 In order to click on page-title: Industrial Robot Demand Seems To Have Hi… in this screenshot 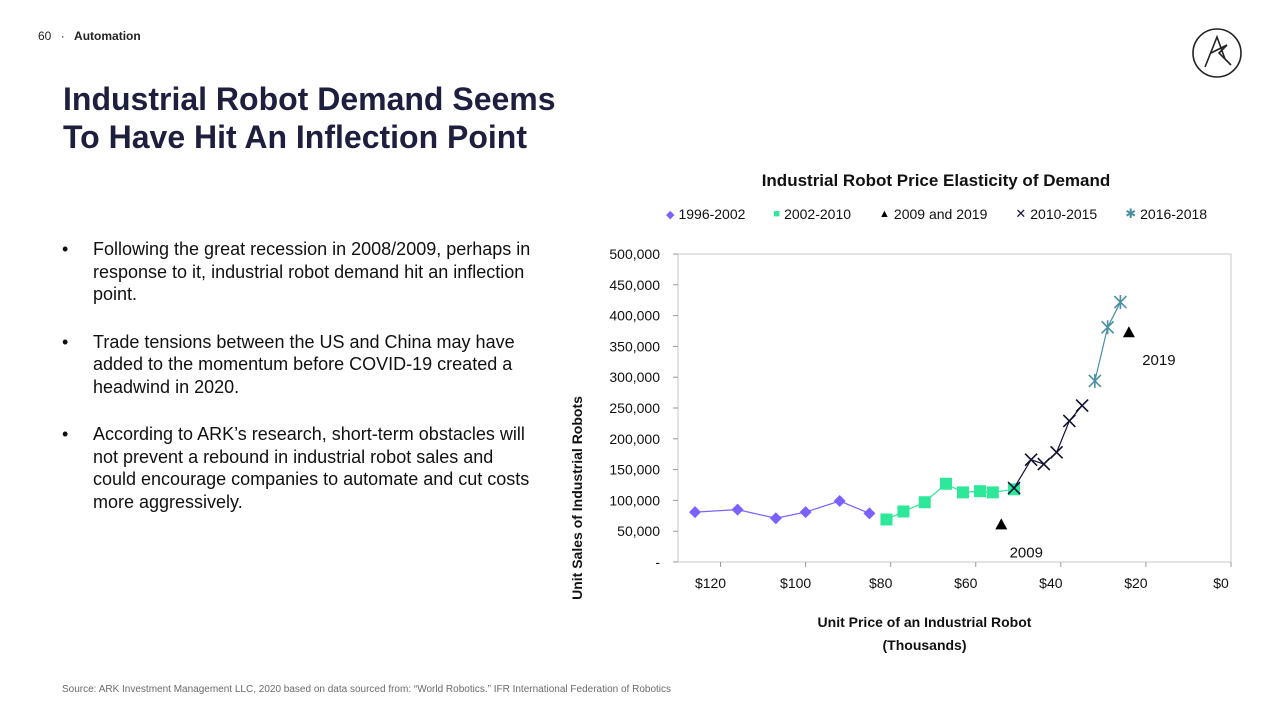, I will do `click(343, 118)`.